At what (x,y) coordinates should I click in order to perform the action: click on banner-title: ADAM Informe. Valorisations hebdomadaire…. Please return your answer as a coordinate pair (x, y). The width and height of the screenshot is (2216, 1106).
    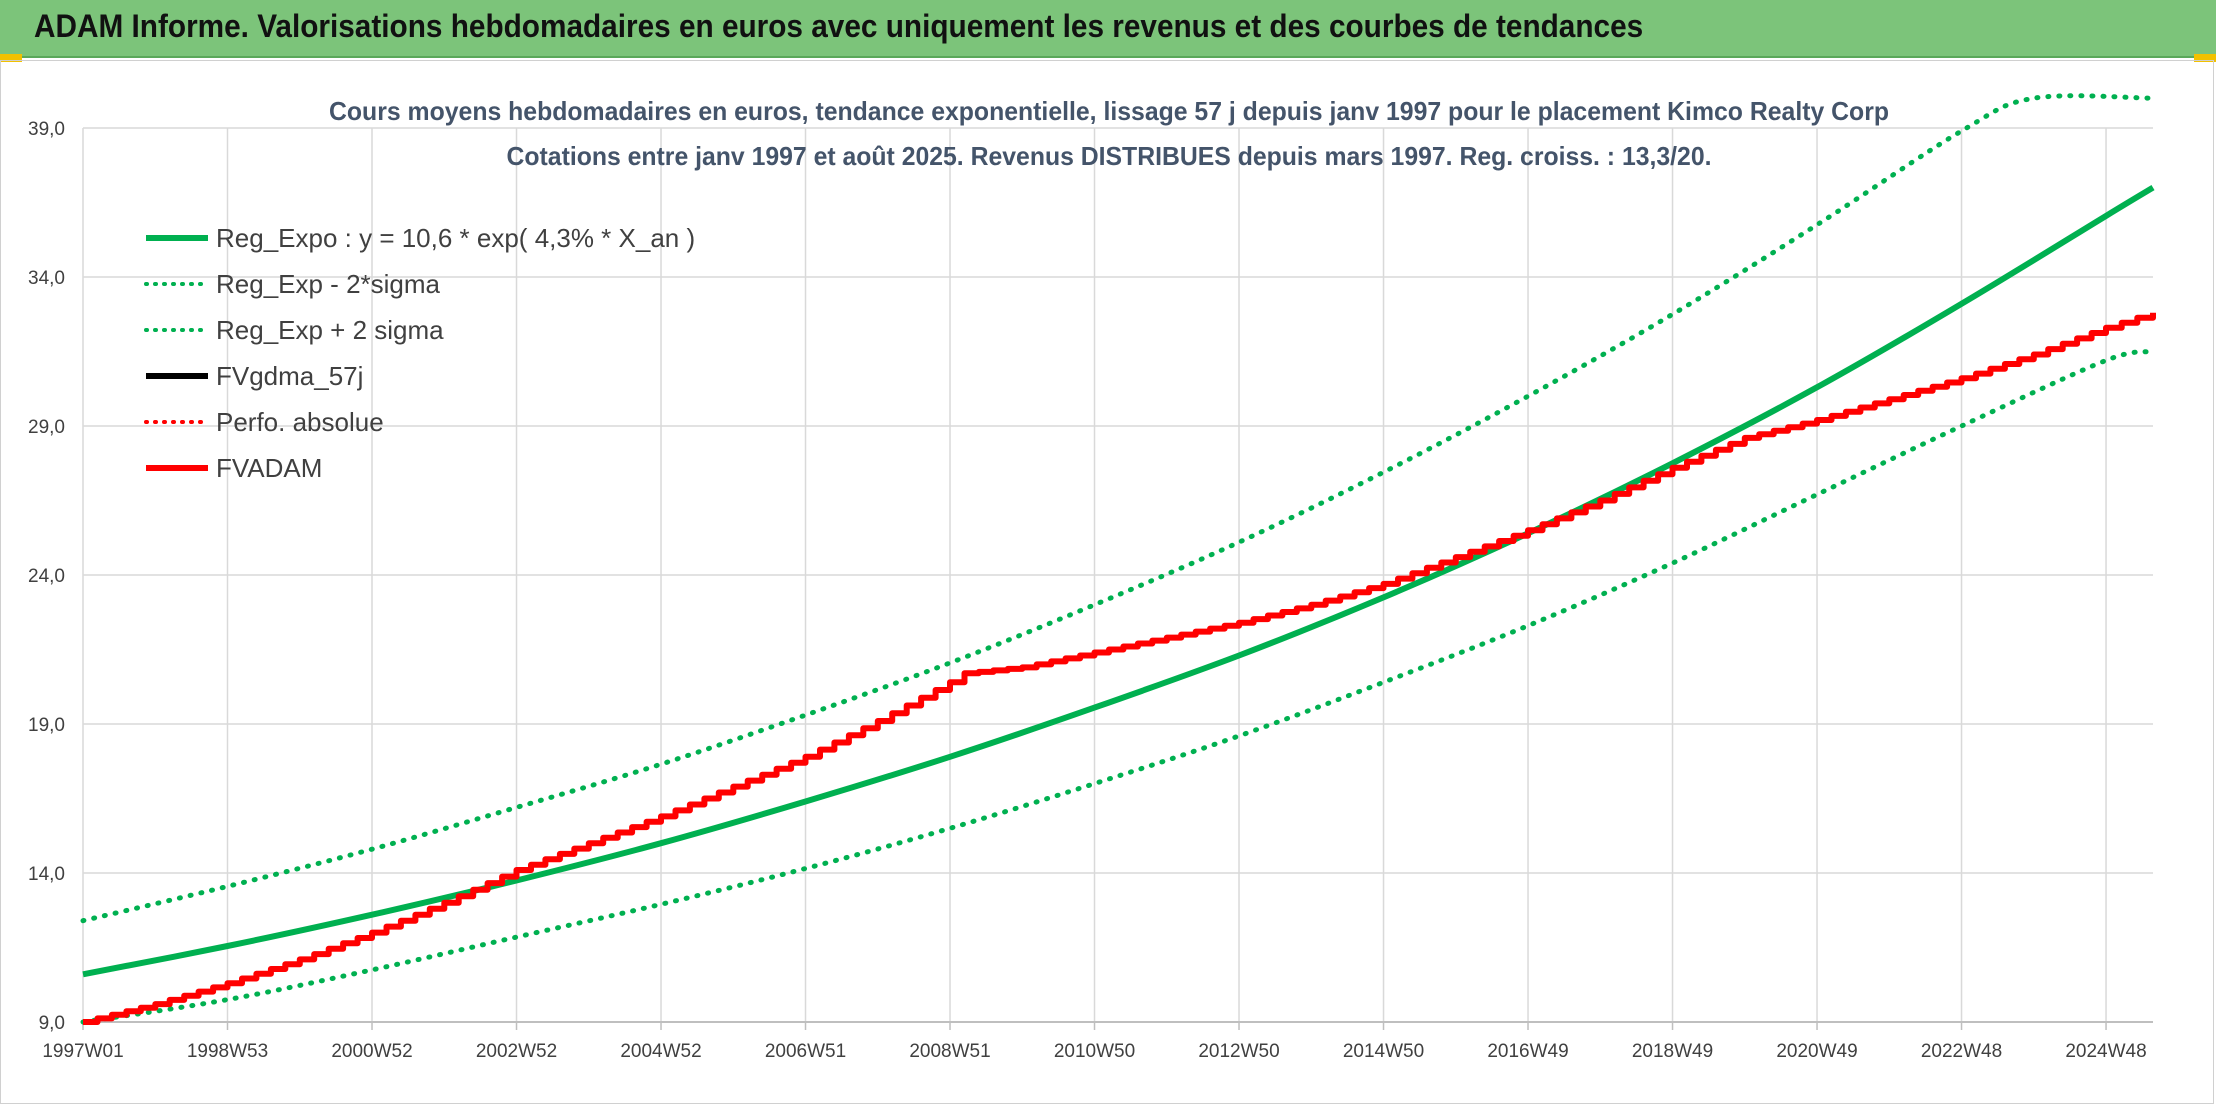
    Looking at the image, I should click on (839, 26).